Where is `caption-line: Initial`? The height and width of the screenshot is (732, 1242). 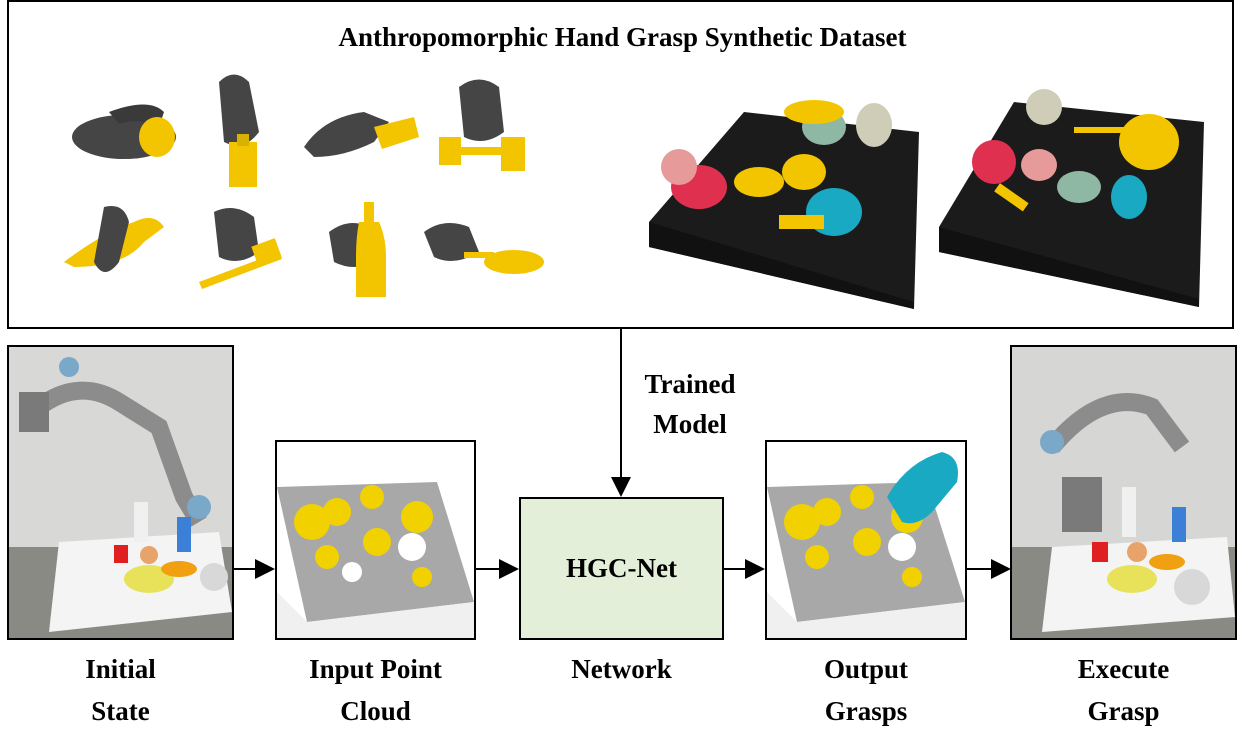
caption-line: Initial is located at coordinates (120, 669).